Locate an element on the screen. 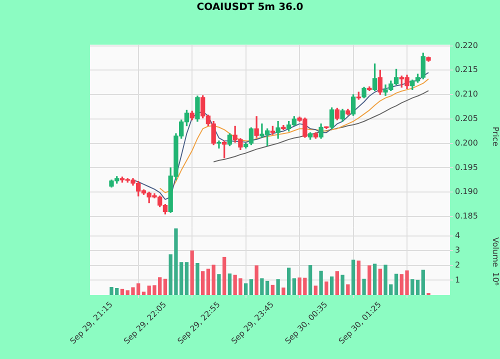  y-tick-label: 0.190 is located at coordinates (466, 191).